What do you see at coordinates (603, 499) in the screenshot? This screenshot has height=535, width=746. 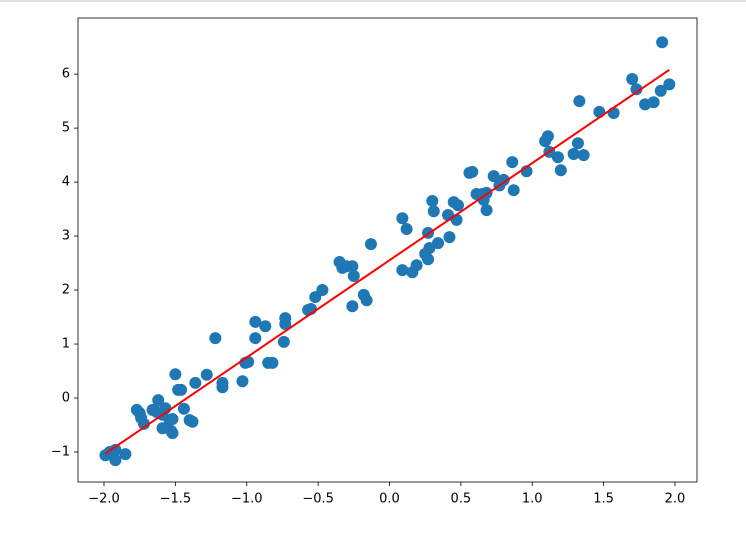 I see `x-tick-label: 1.5` at bounding box center [603, 499].